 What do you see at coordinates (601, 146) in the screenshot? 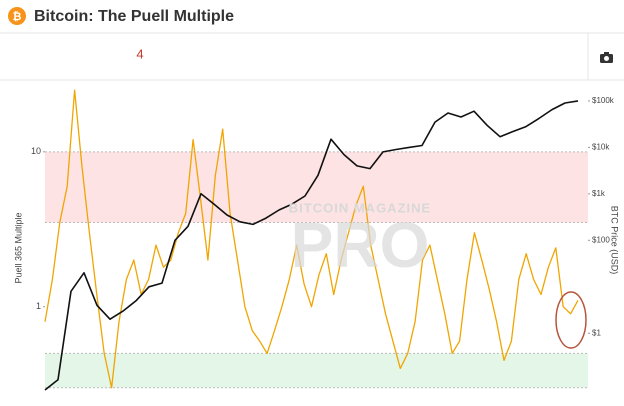
I see `y2-tick-label: $10k` at bounding box center [601, 146].